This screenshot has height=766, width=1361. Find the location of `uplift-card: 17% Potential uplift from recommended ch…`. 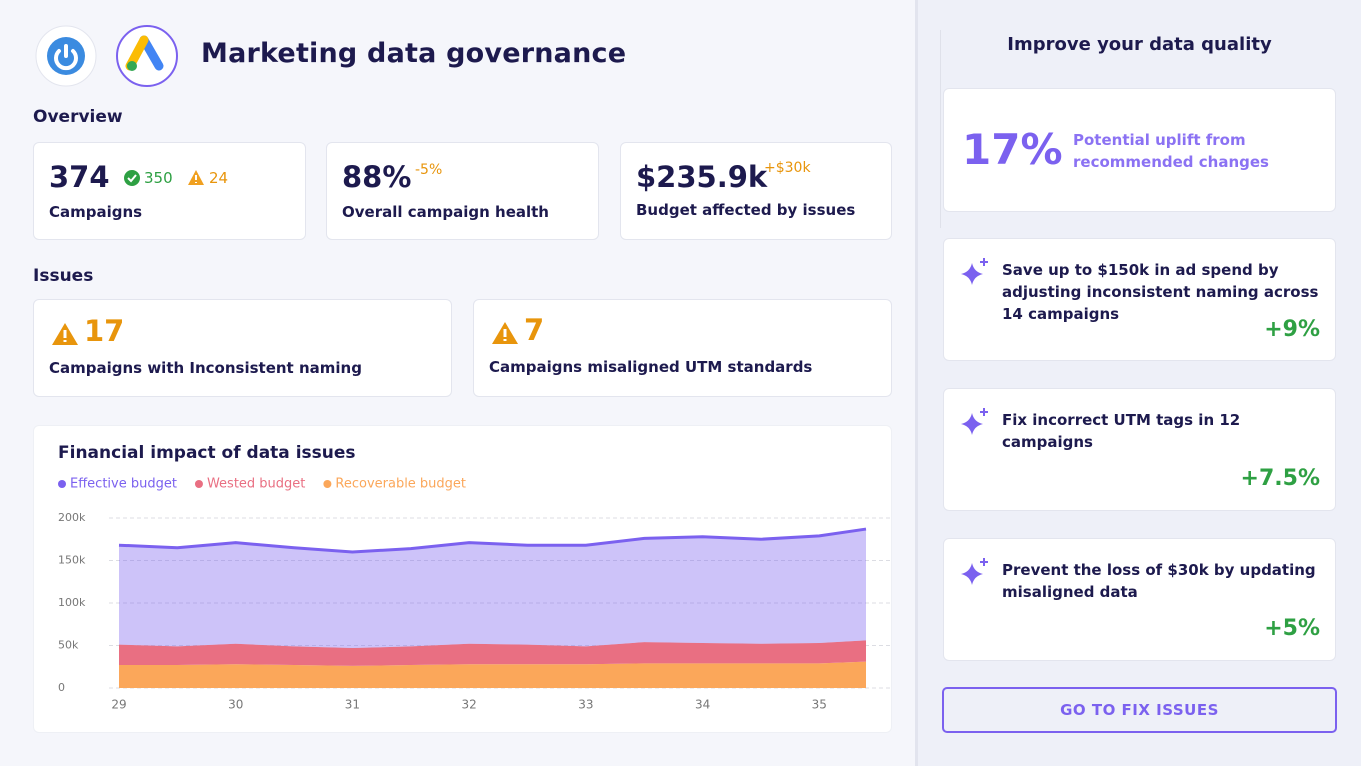

uplift-card: 17% Potential uplift from recommended ch… is located at coordinates (1139, 150).